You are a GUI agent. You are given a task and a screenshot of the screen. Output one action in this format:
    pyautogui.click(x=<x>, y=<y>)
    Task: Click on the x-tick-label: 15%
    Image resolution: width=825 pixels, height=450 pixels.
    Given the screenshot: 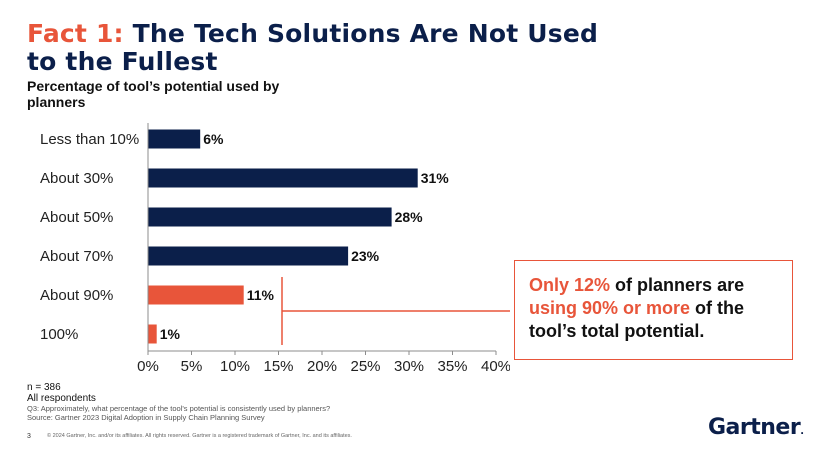 What is the action you would take?
    pyautogui.click(x=278, y=366)
    